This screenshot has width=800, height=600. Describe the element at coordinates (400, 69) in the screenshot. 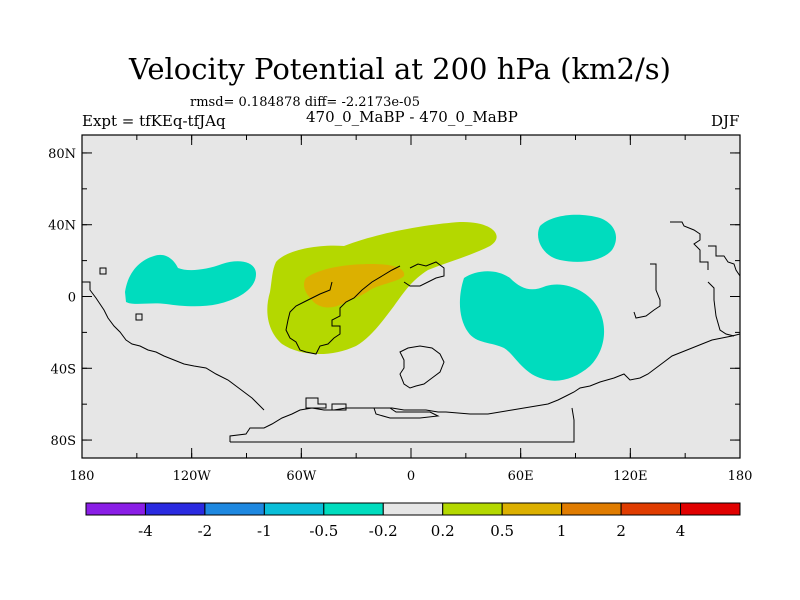

I see `plot-title: Velocity Potential at 200 hPa (km2/s)` at that location.